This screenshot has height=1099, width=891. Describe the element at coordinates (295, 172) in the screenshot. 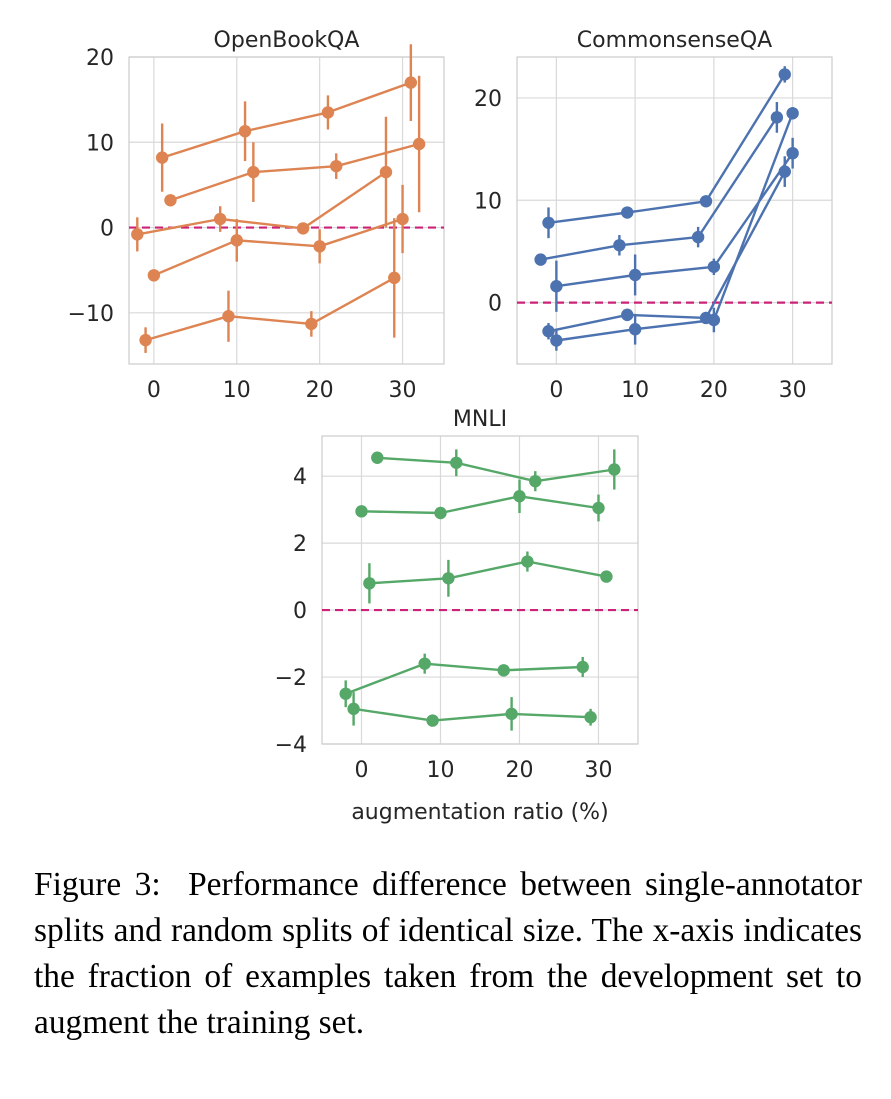

I see `openbookqa-series-2-line` at that location.